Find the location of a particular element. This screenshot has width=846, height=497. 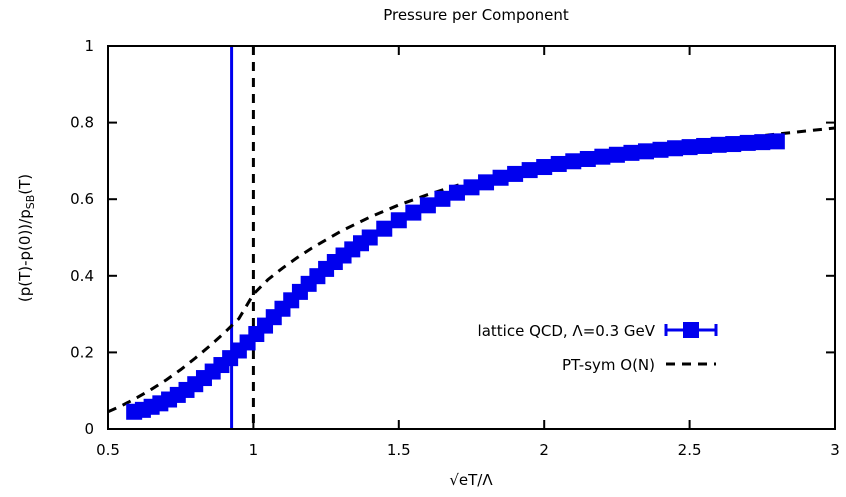

y-axis-label: (p(T)-p(0))/pSB(T) is located at coordinates (26, 238).